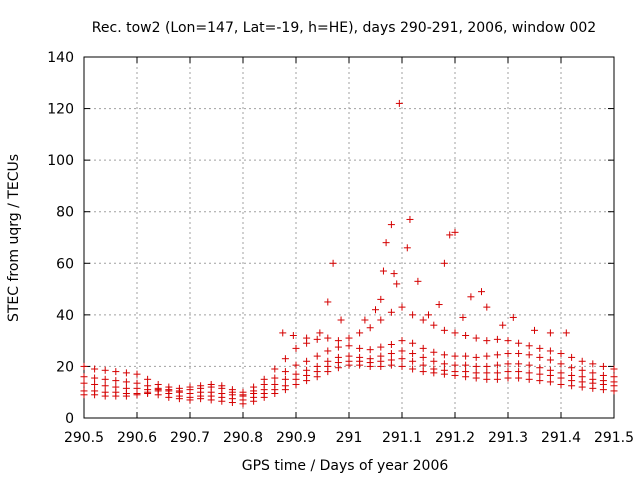 The width and height of the screenshot is (640, 480). I want to click on x-tick-label: 290.6, so click(137, 438).